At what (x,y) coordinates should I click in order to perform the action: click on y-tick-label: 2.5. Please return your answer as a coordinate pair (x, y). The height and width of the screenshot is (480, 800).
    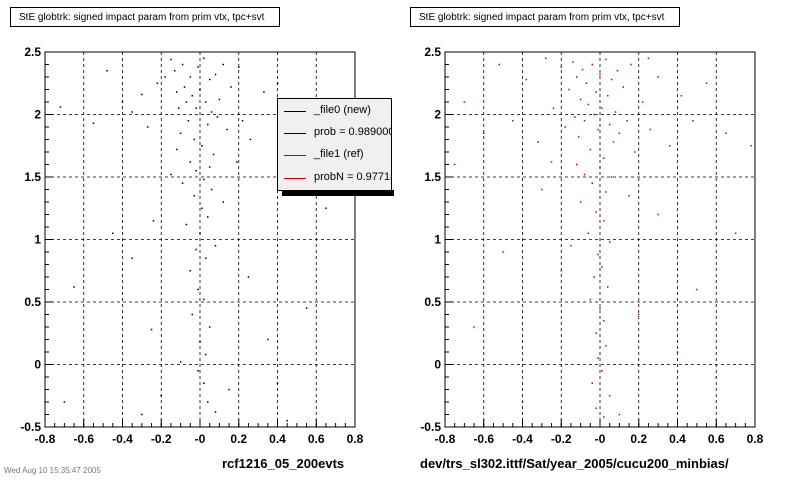
    Looking at the image, I should click on (32, 52).